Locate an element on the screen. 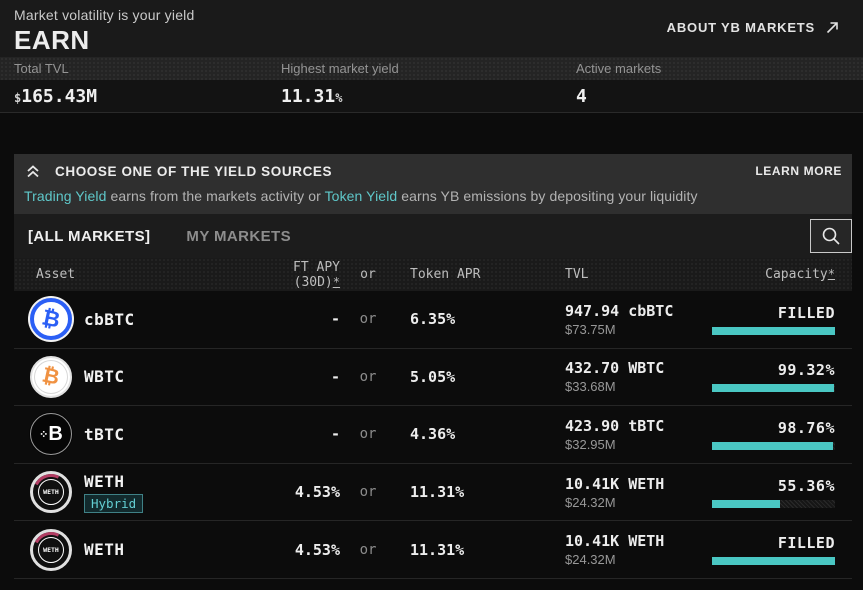  capacity-label: 99.32% is located at coordinates (806, 370).